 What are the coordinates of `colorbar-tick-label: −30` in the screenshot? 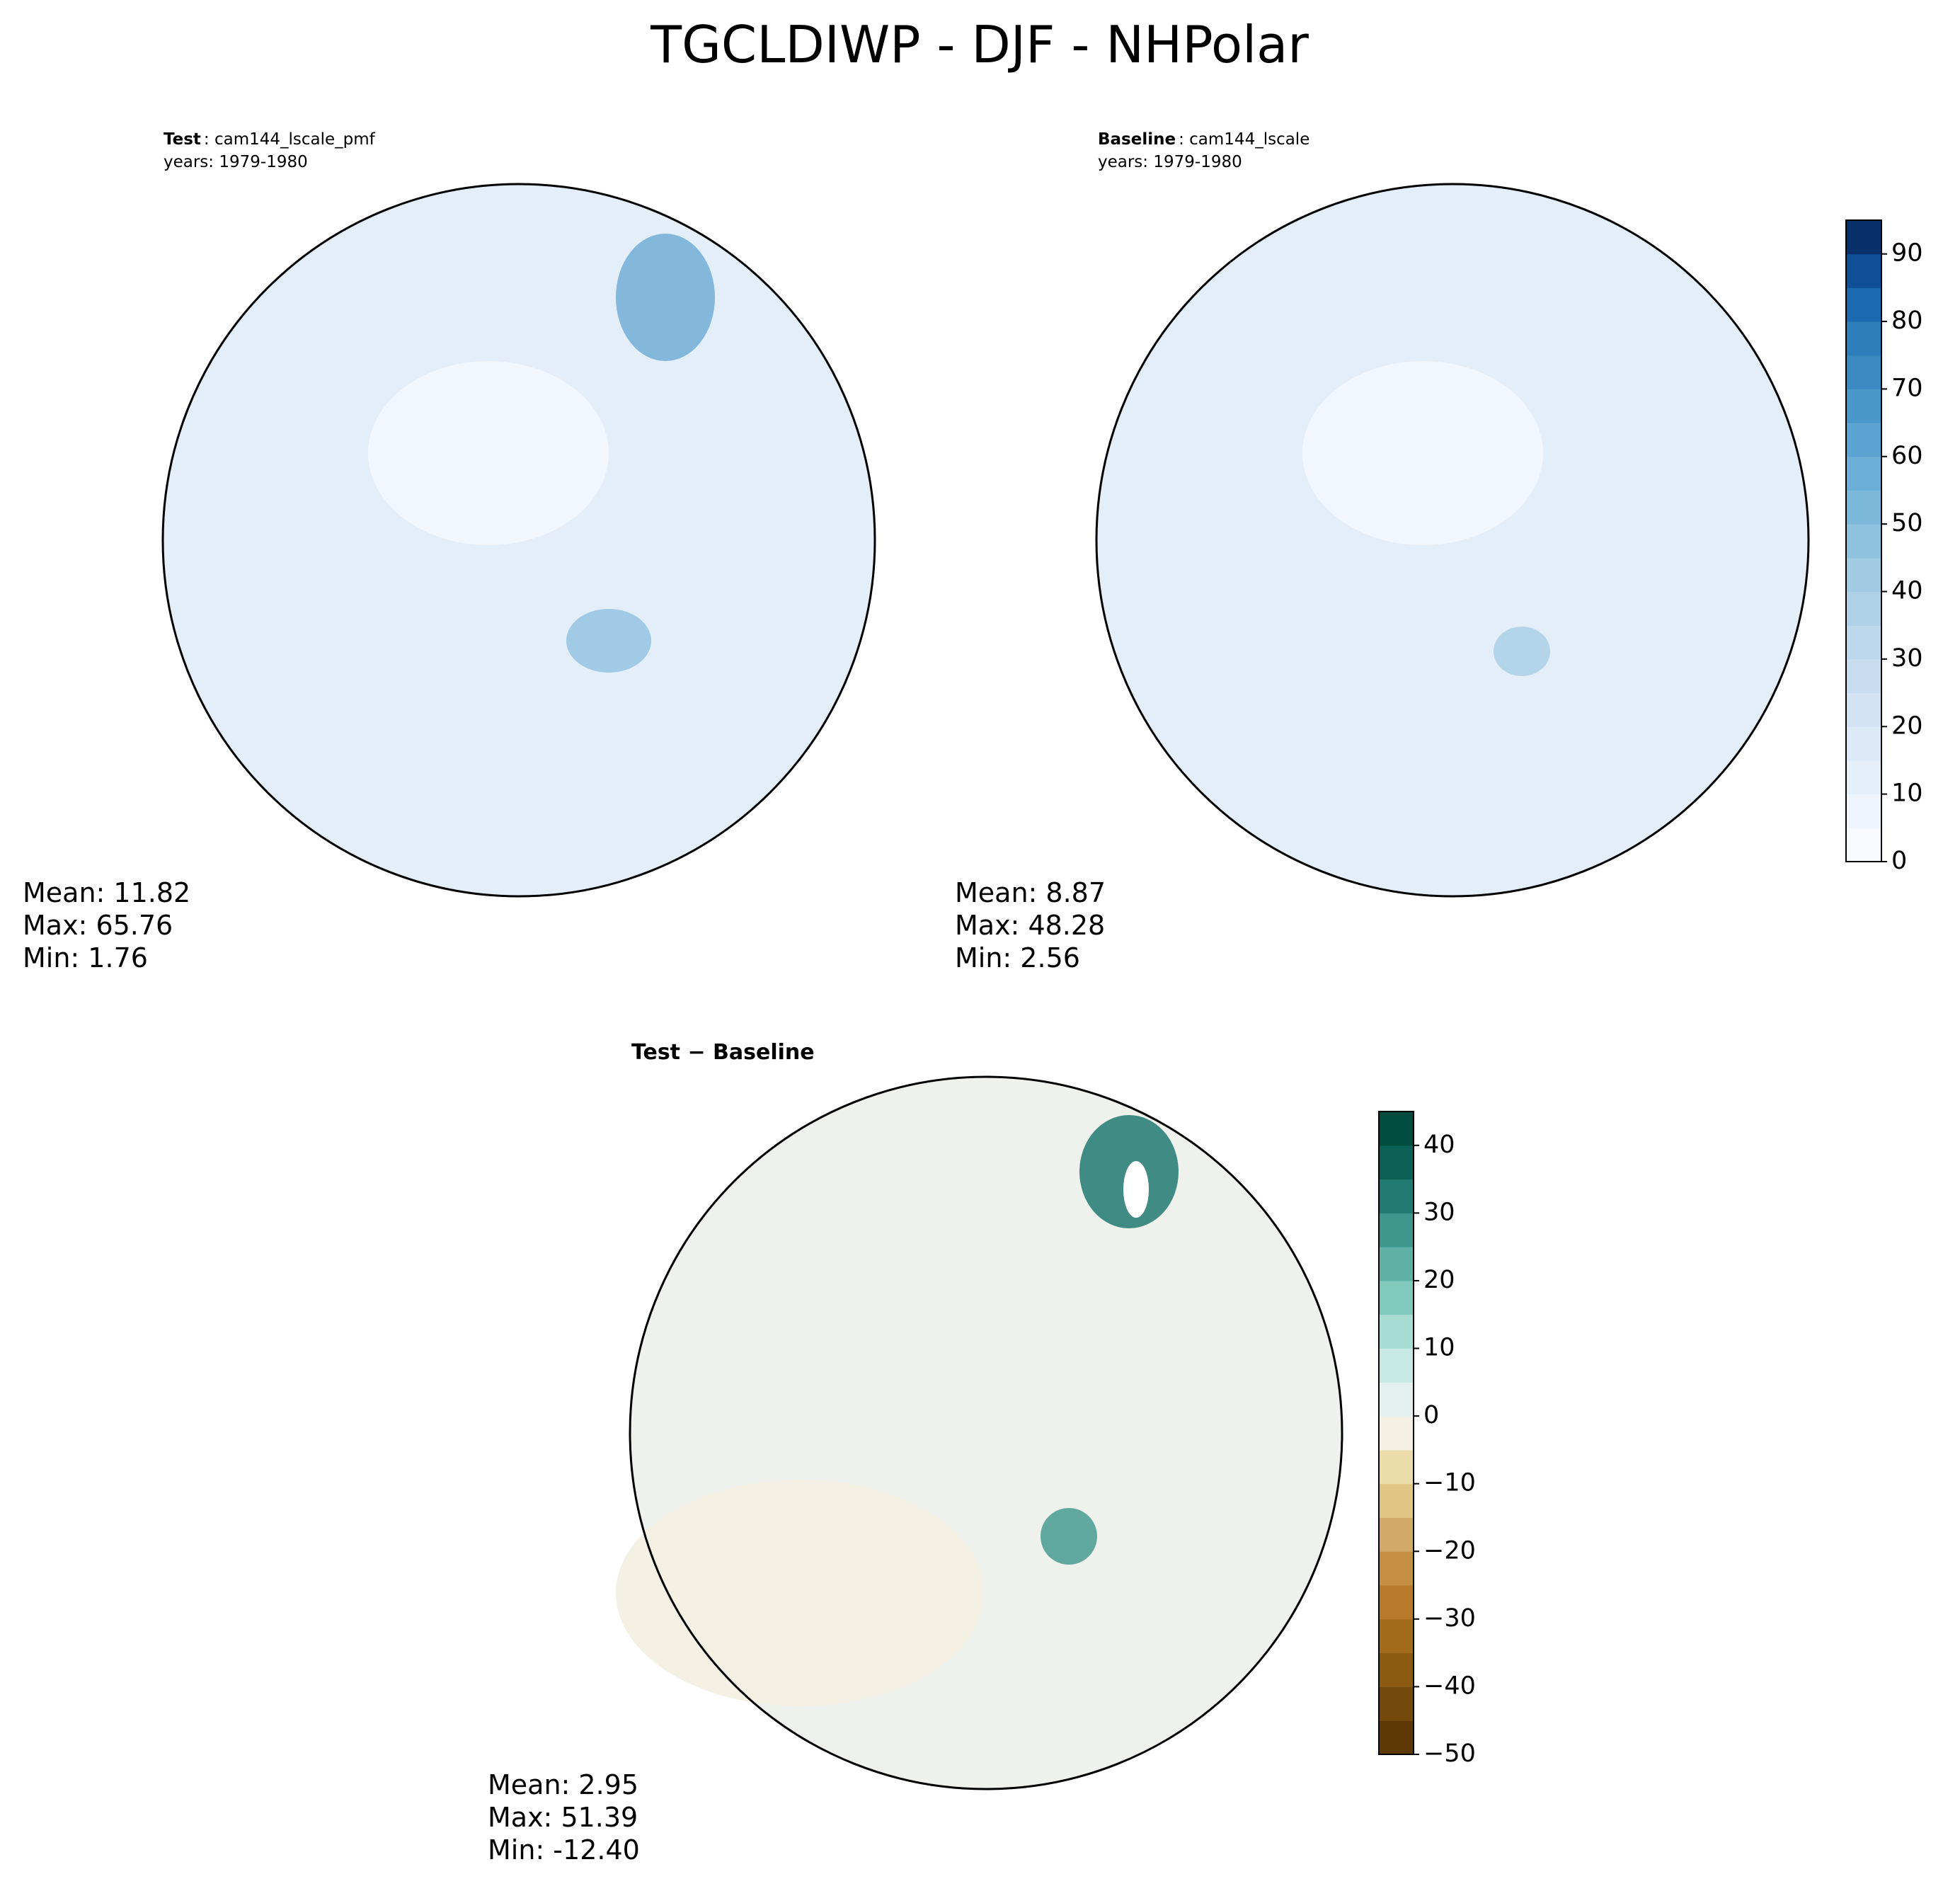 It's located at (1449, 1618).